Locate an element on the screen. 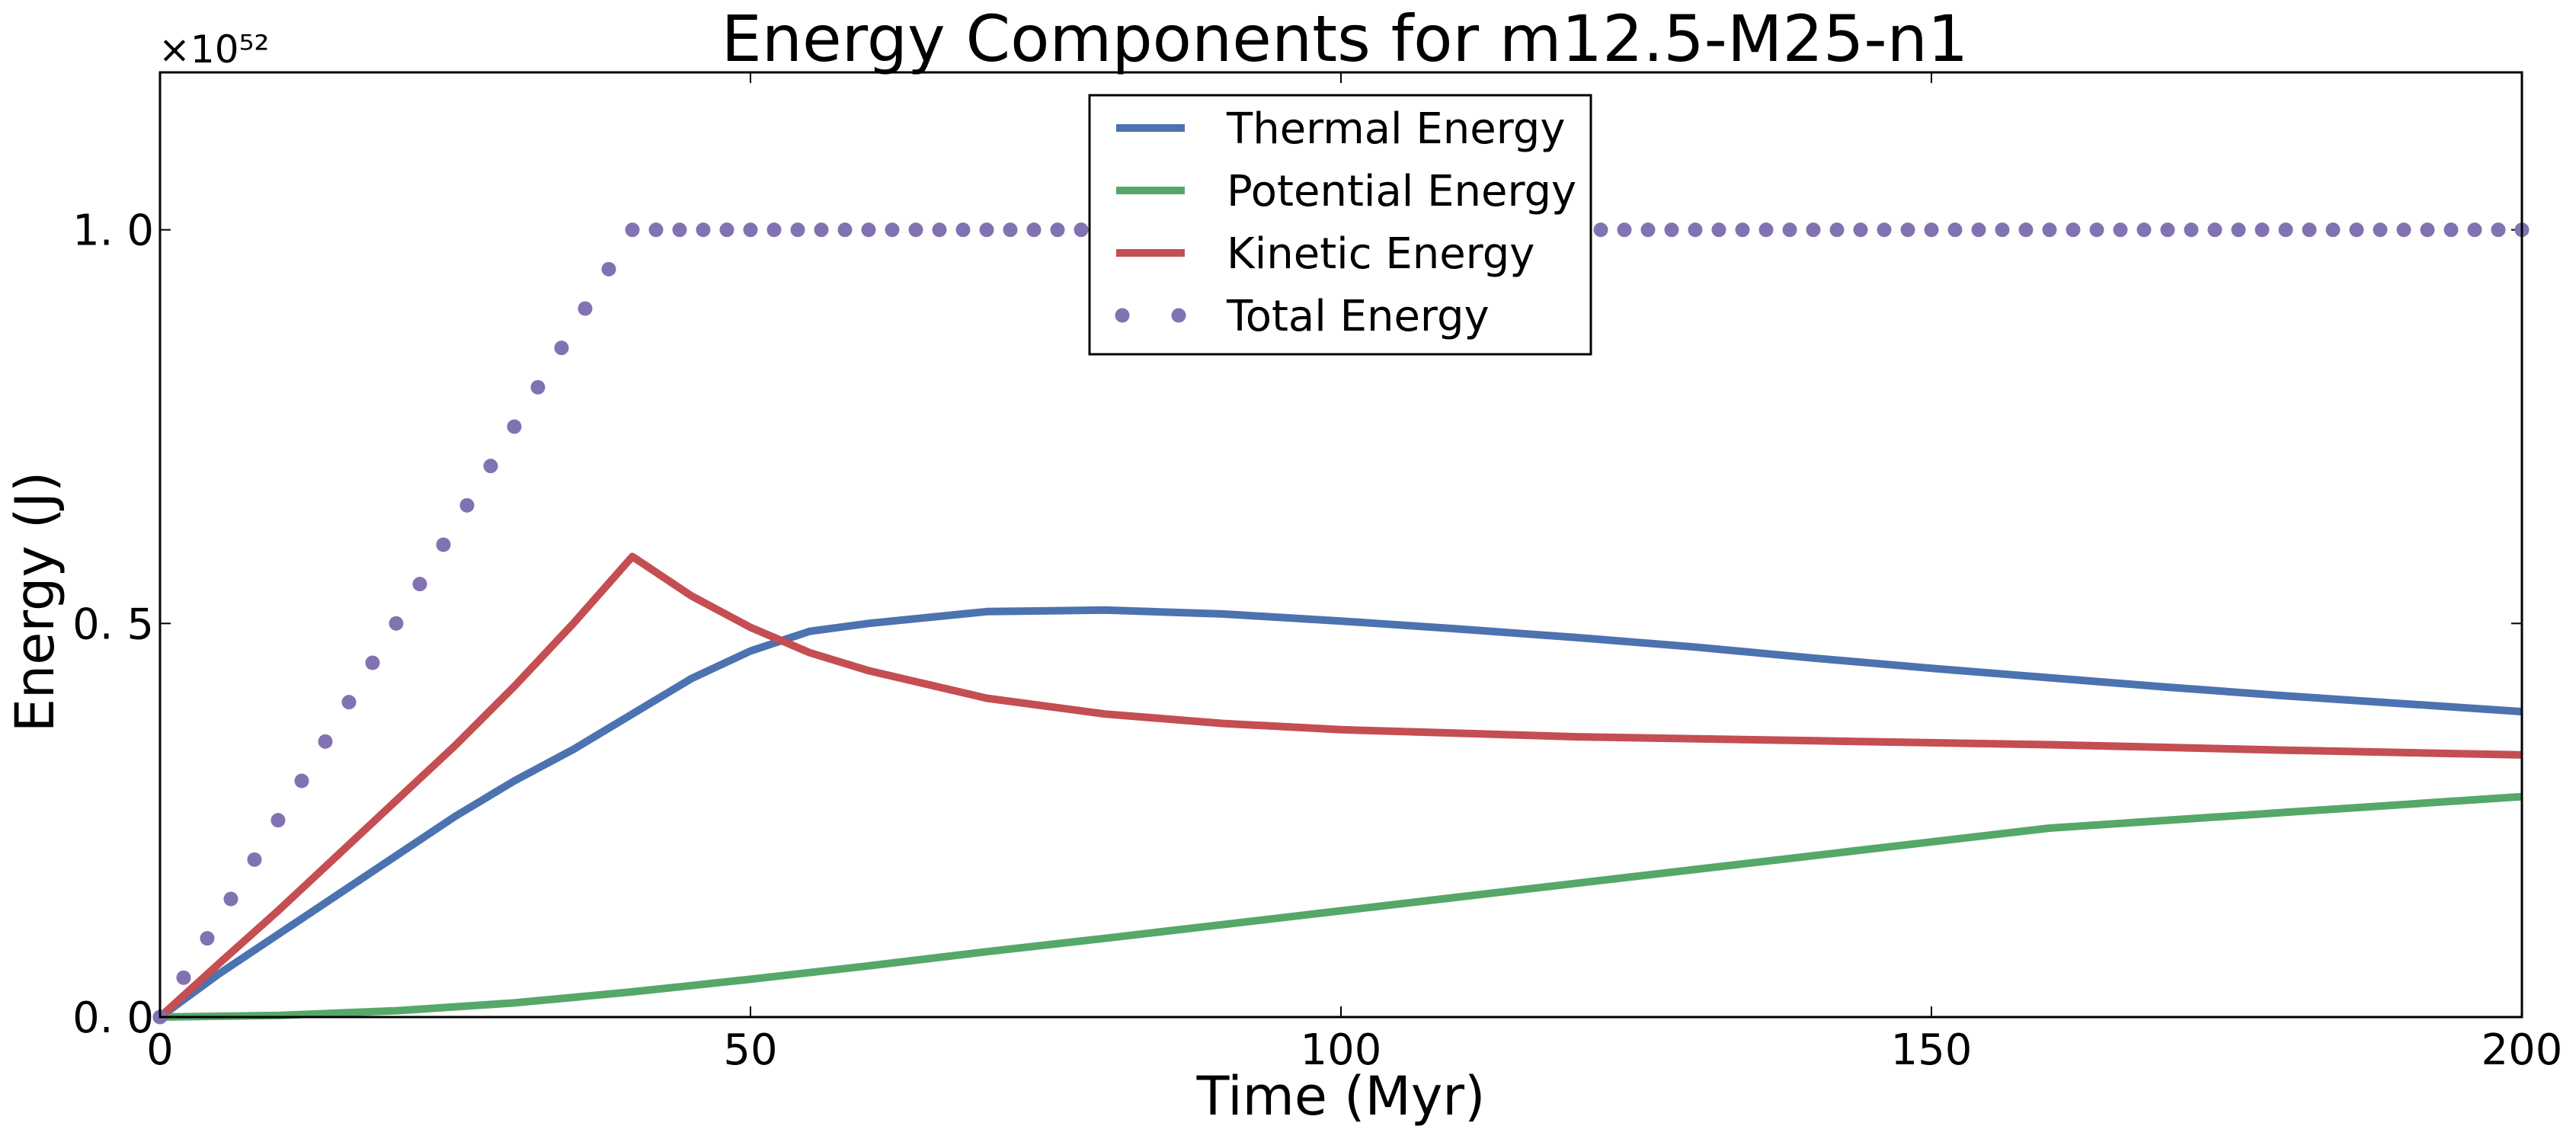  y-tick-label: 1. 0 is located at coordinates (113, 231).